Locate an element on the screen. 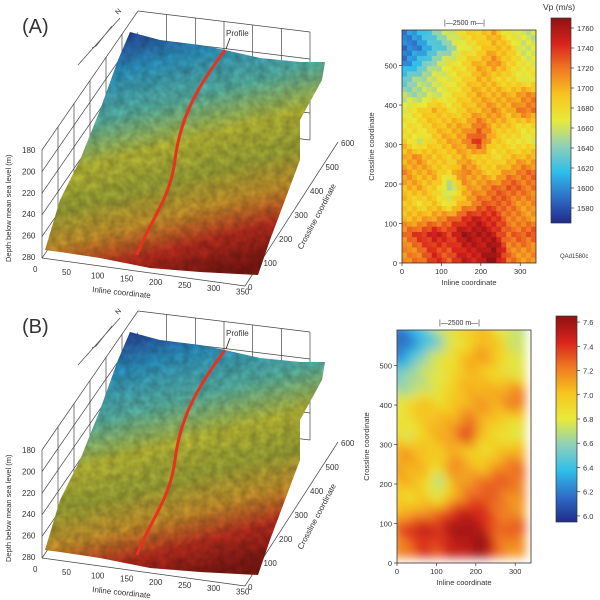  x-tick-label: 300 is located at coordinates (515, 571).